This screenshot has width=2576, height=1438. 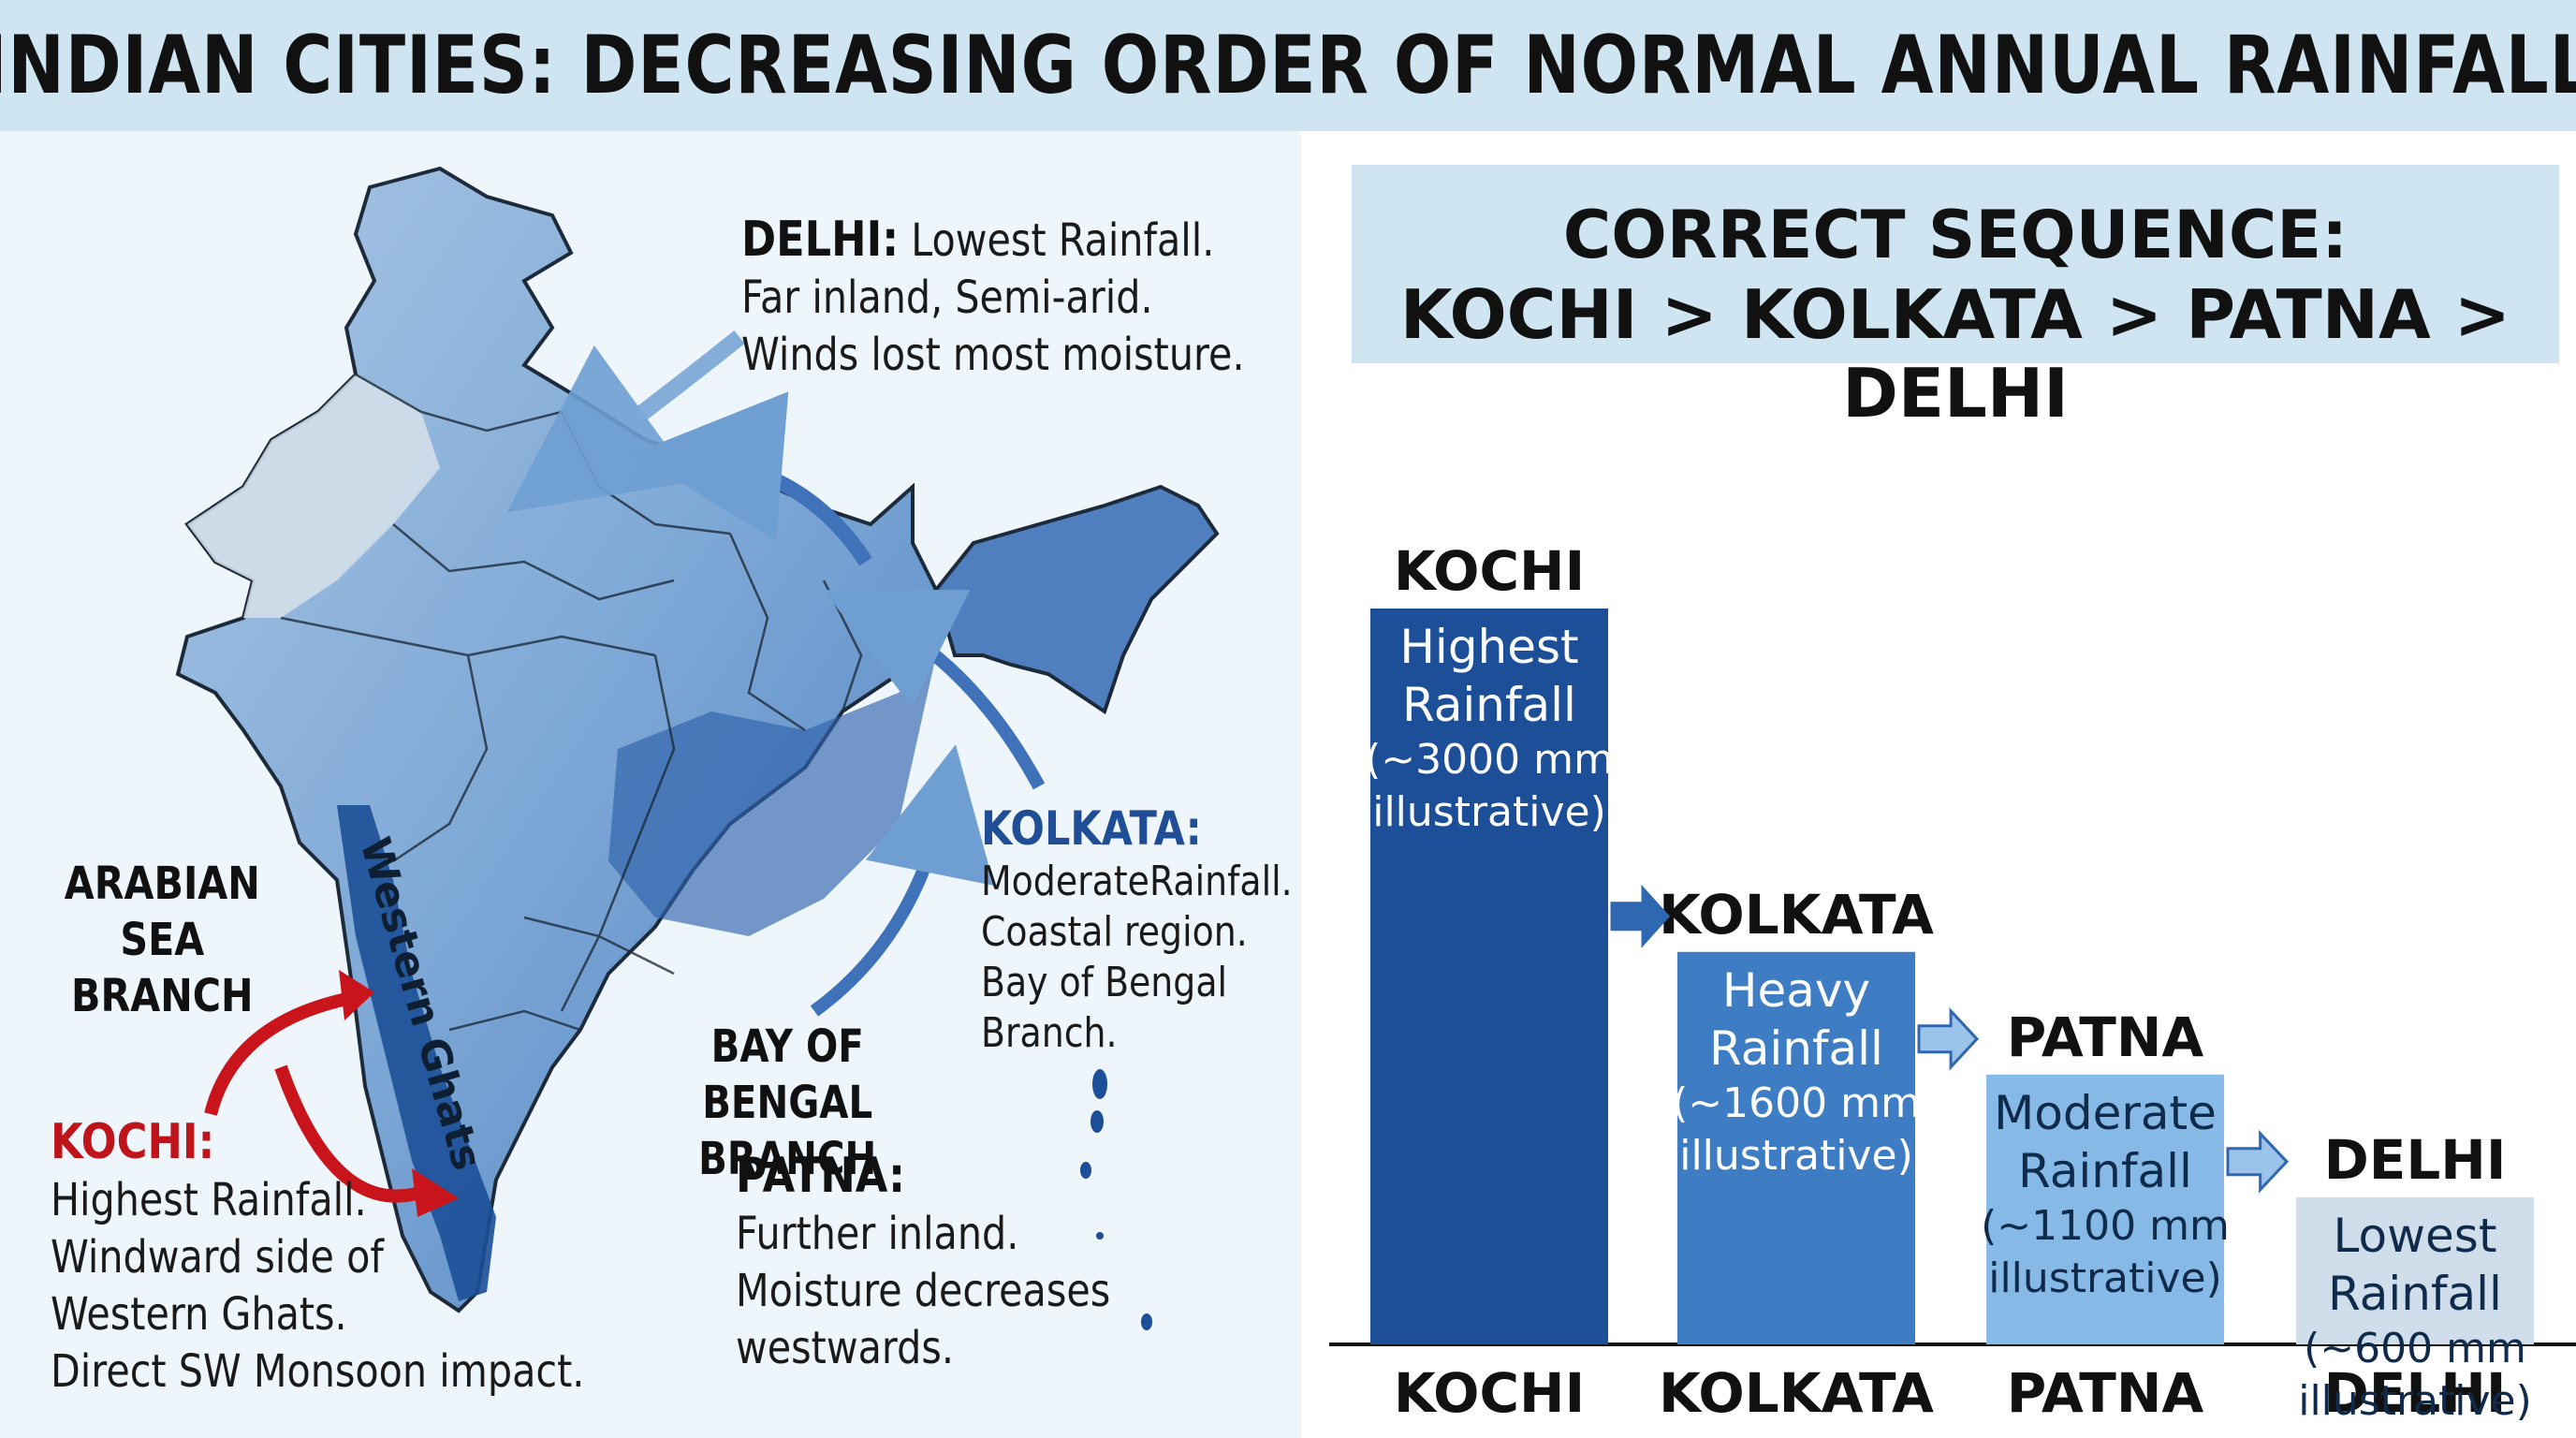 I want to click on bay-arrow-to-patna, so click(x=903, y=880).